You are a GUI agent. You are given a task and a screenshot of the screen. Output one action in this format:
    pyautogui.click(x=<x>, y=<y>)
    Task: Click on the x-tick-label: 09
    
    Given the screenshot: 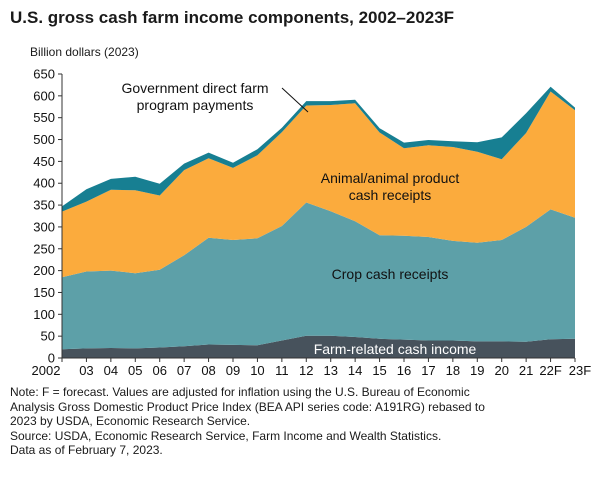 What is the action you would take?
    pyautogui.click(x=233, y=370)
    